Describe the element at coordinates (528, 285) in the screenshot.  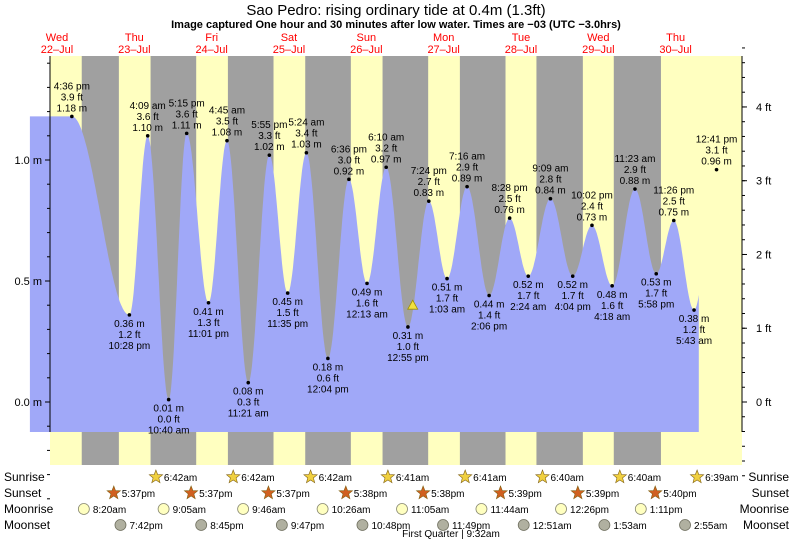
I see `low-tide-metres: 0.52 m` at that location.